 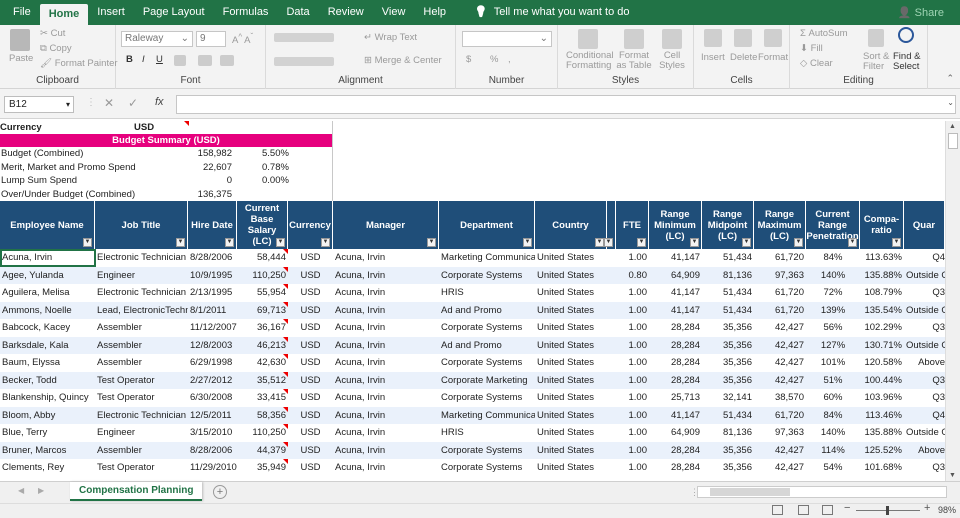 I want to click on summary-percent: 5.50%, so click(x=275, y=153).